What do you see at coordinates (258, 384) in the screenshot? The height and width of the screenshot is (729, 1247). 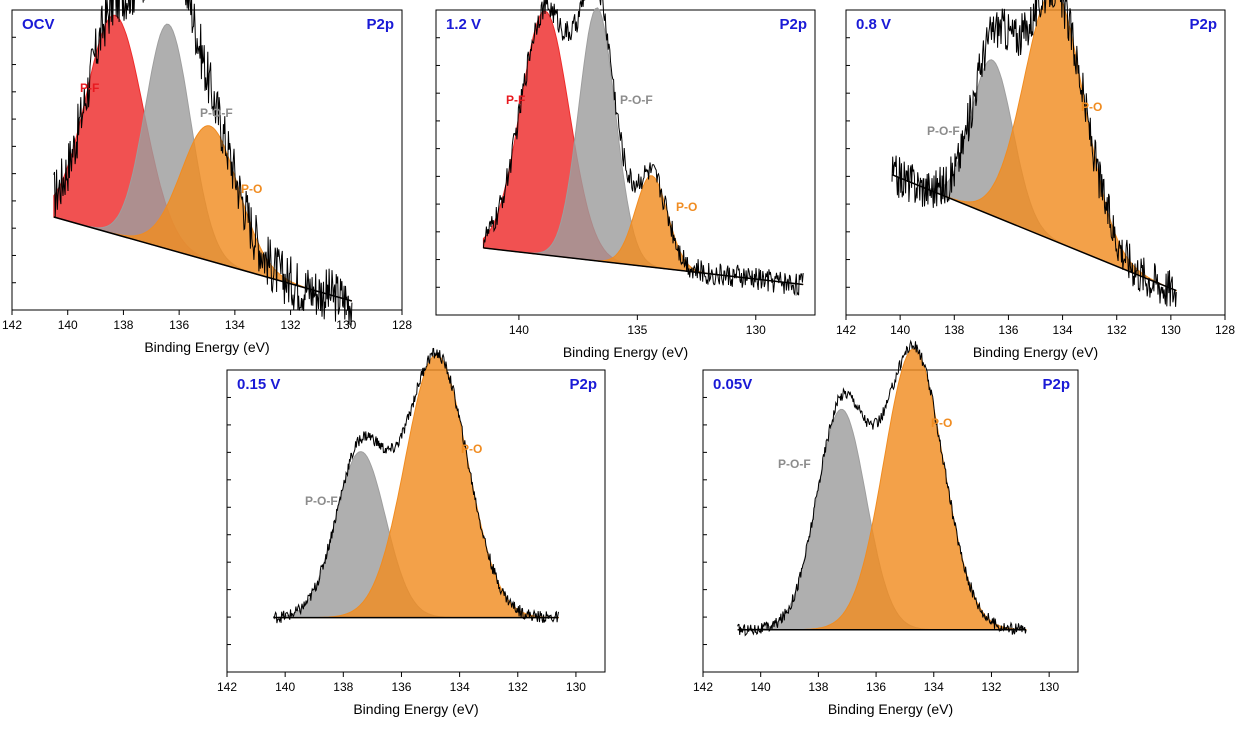 I see `panel-title: 0.15 V` at bounding box center [258, 384].